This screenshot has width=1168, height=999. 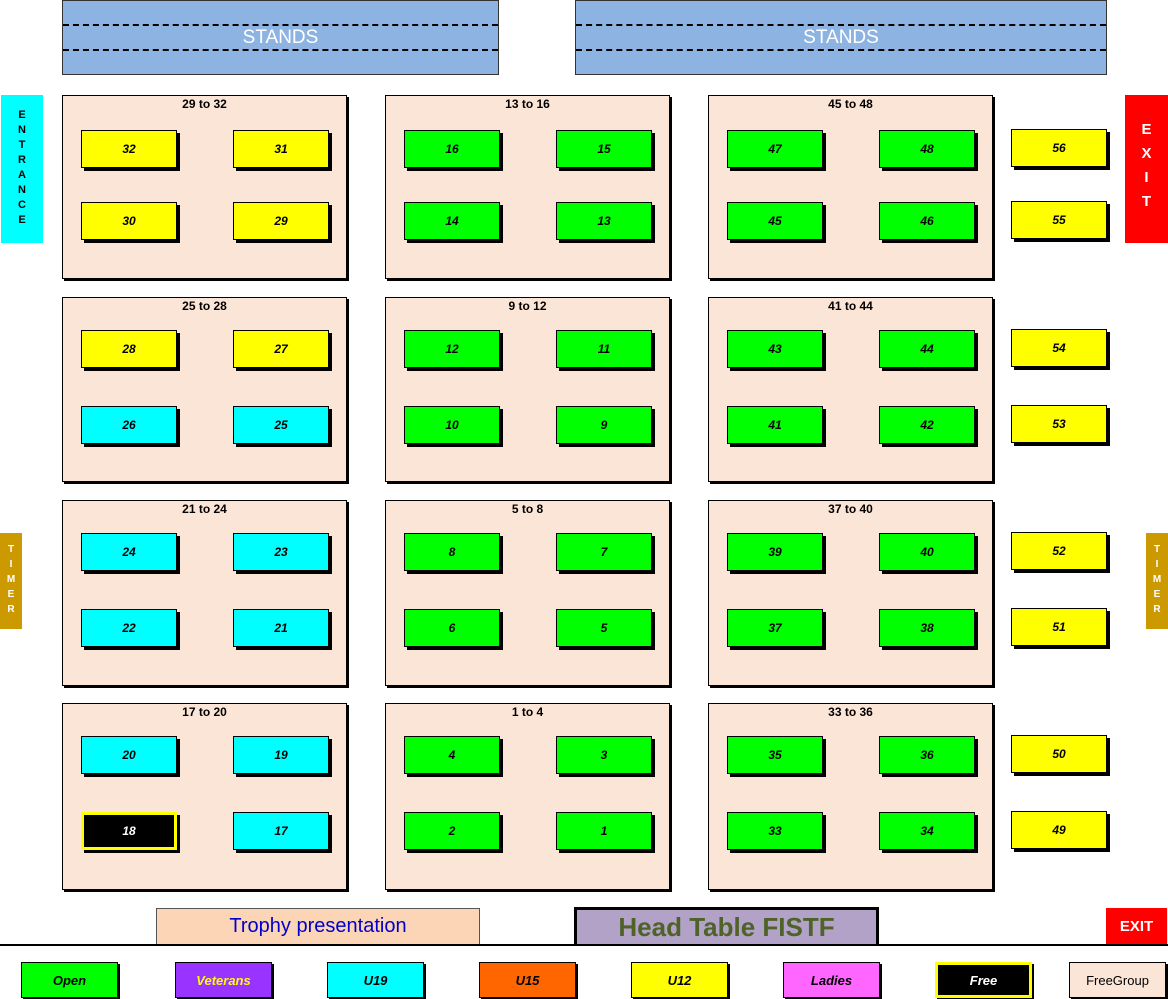 I want to click on table-37: 37, so click(x=775, y=628).